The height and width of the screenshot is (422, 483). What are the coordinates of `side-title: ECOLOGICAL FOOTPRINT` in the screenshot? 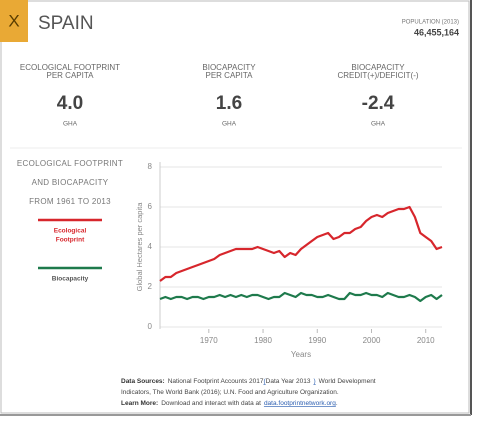 It's located at (70, 163).